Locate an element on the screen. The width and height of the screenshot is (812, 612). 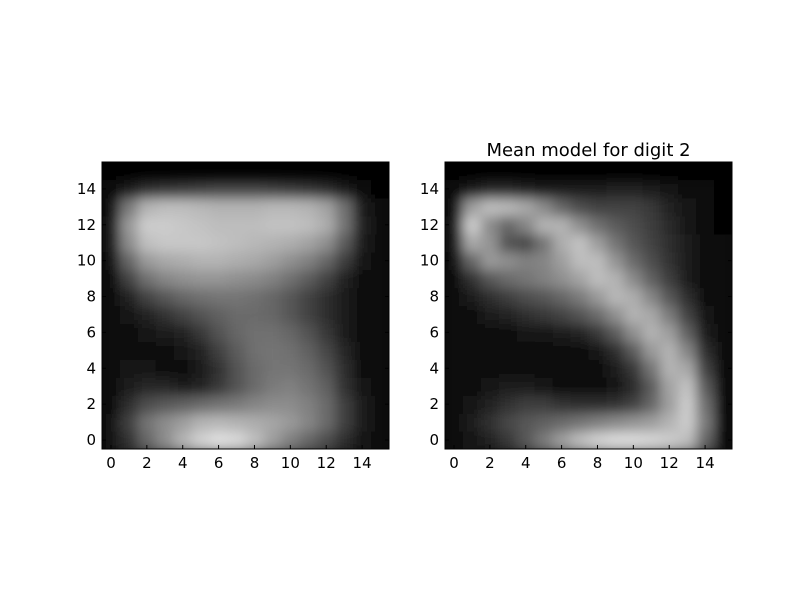
y-tick-label: 14 is located at coordinates (429, 189).